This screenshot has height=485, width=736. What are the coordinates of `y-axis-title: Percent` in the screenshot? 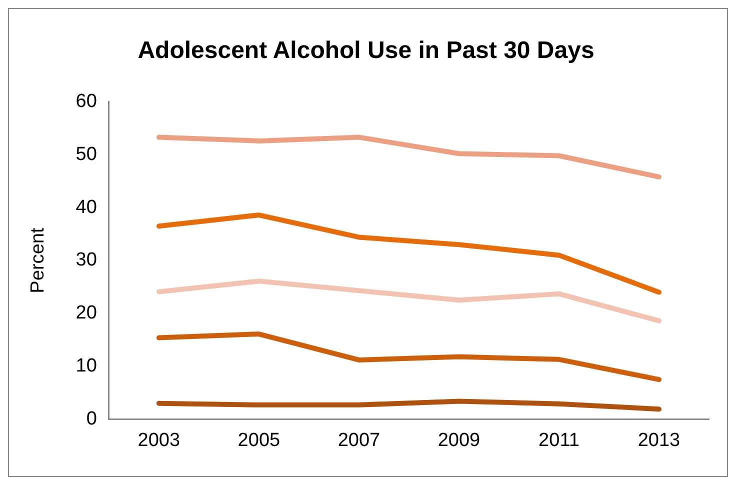 It's located at (38, 260).